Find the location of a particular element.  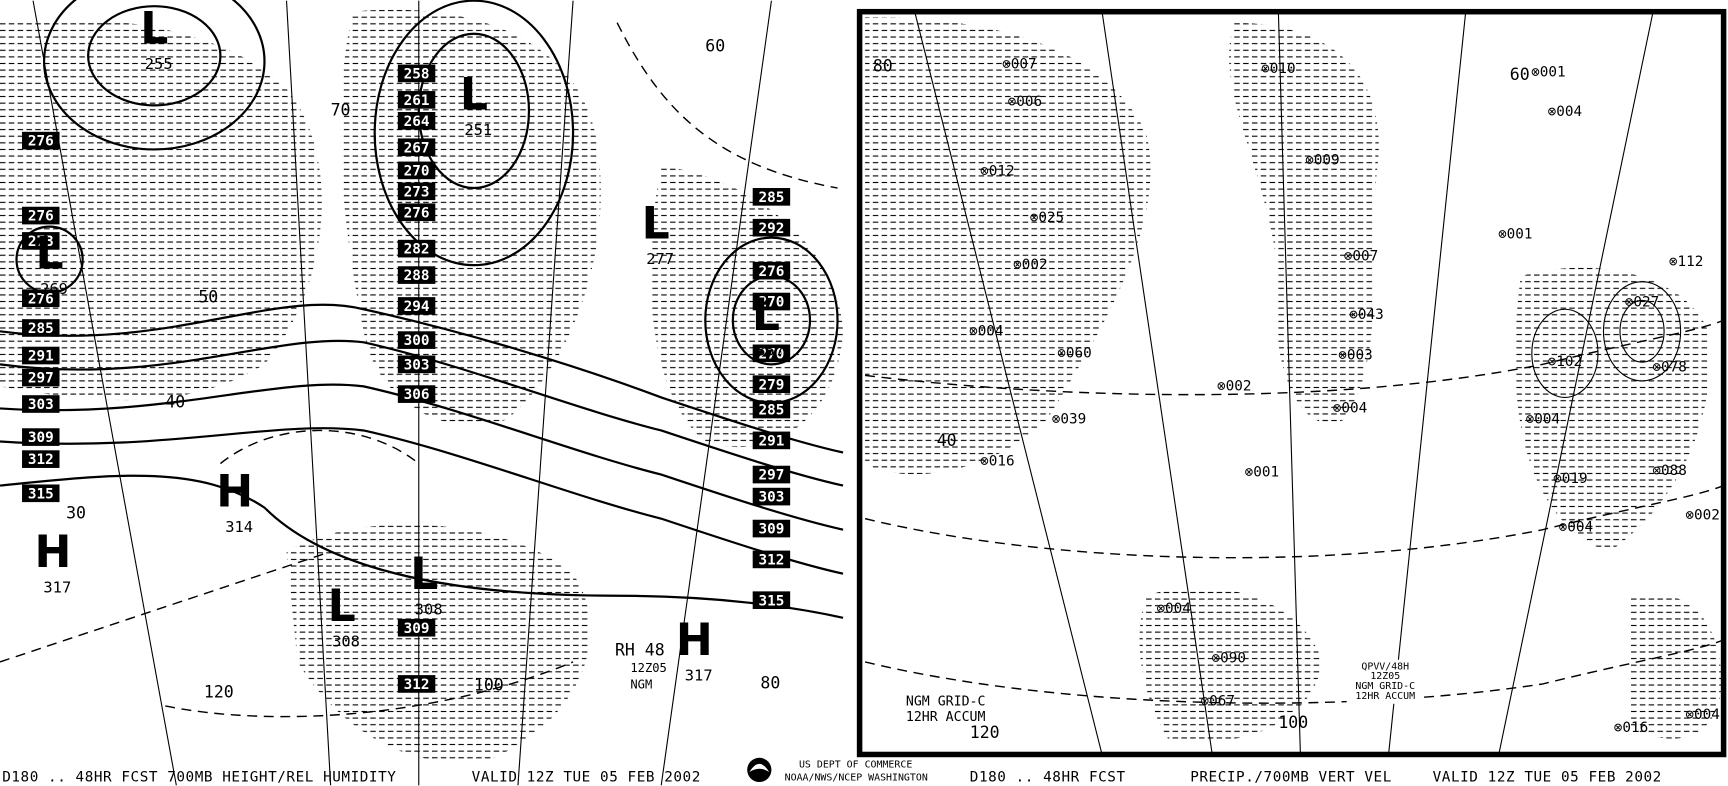

right-caption: D180 .. 48HR FCST is located at coordinates (1048, 778).